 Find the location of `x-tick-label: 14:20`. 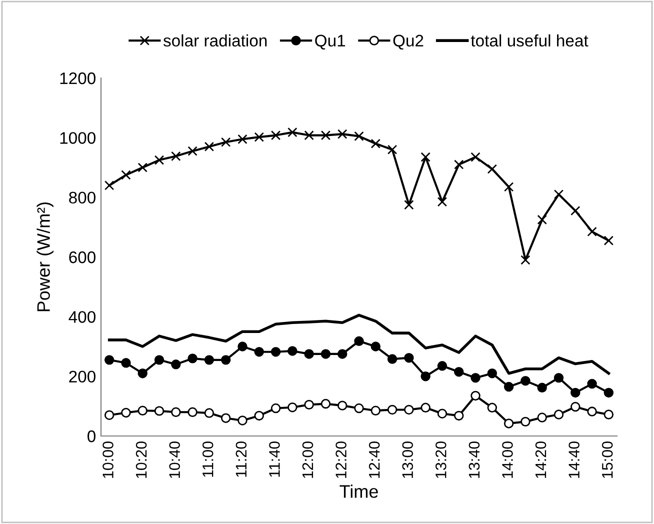

x-tick-label: 14:20 is located at coordinates (540, 459).